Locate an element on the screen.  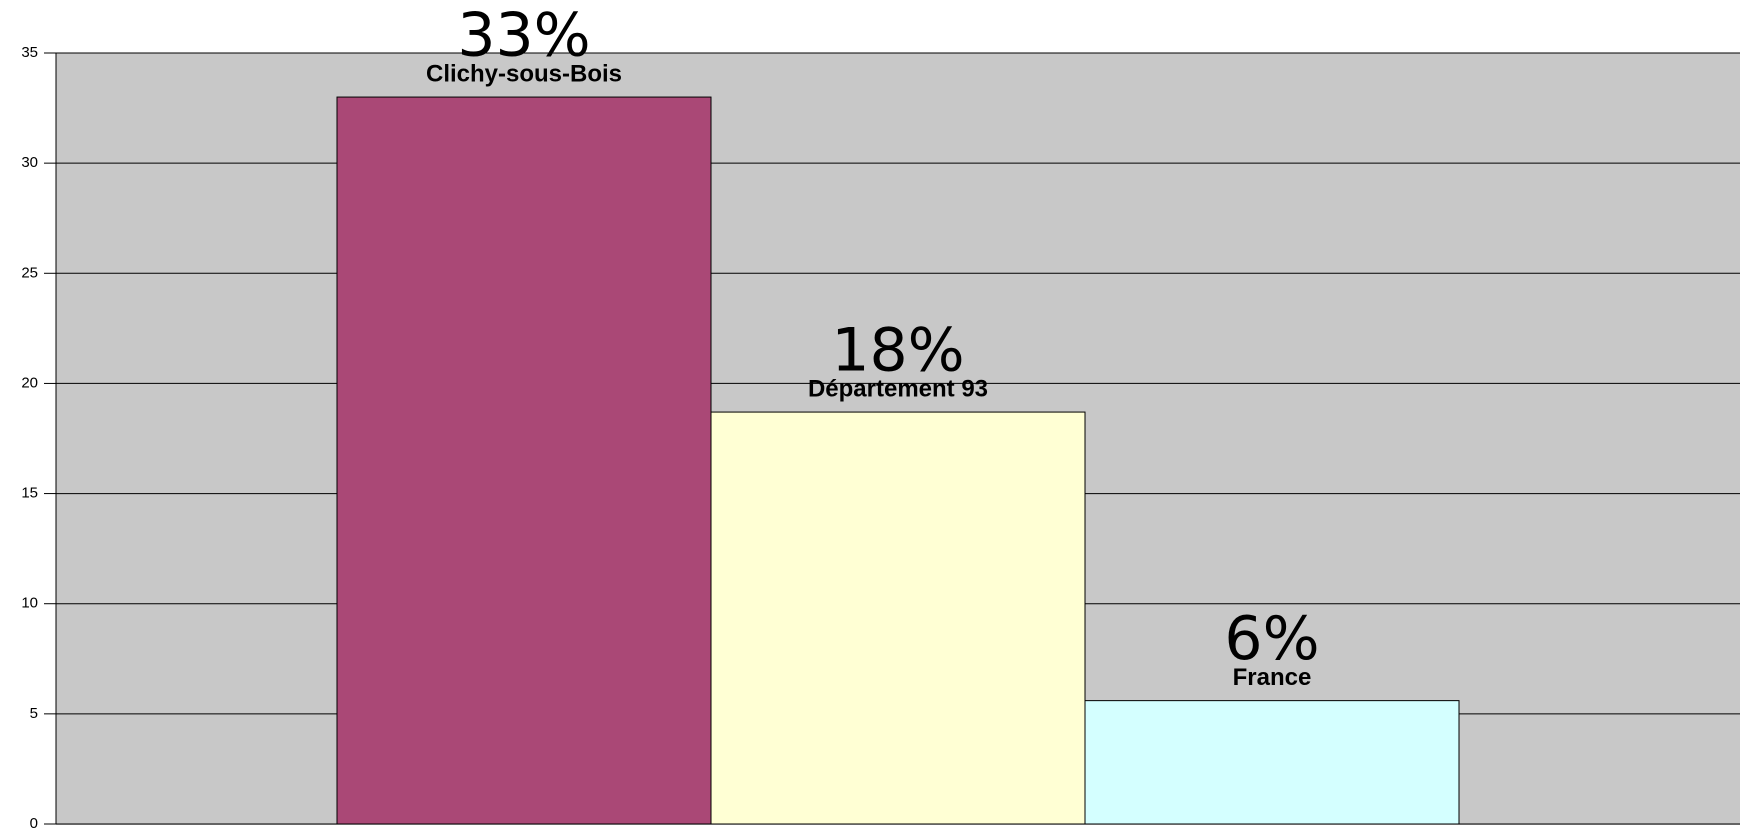
value-label: 33% is located at coordinates (523, 36).